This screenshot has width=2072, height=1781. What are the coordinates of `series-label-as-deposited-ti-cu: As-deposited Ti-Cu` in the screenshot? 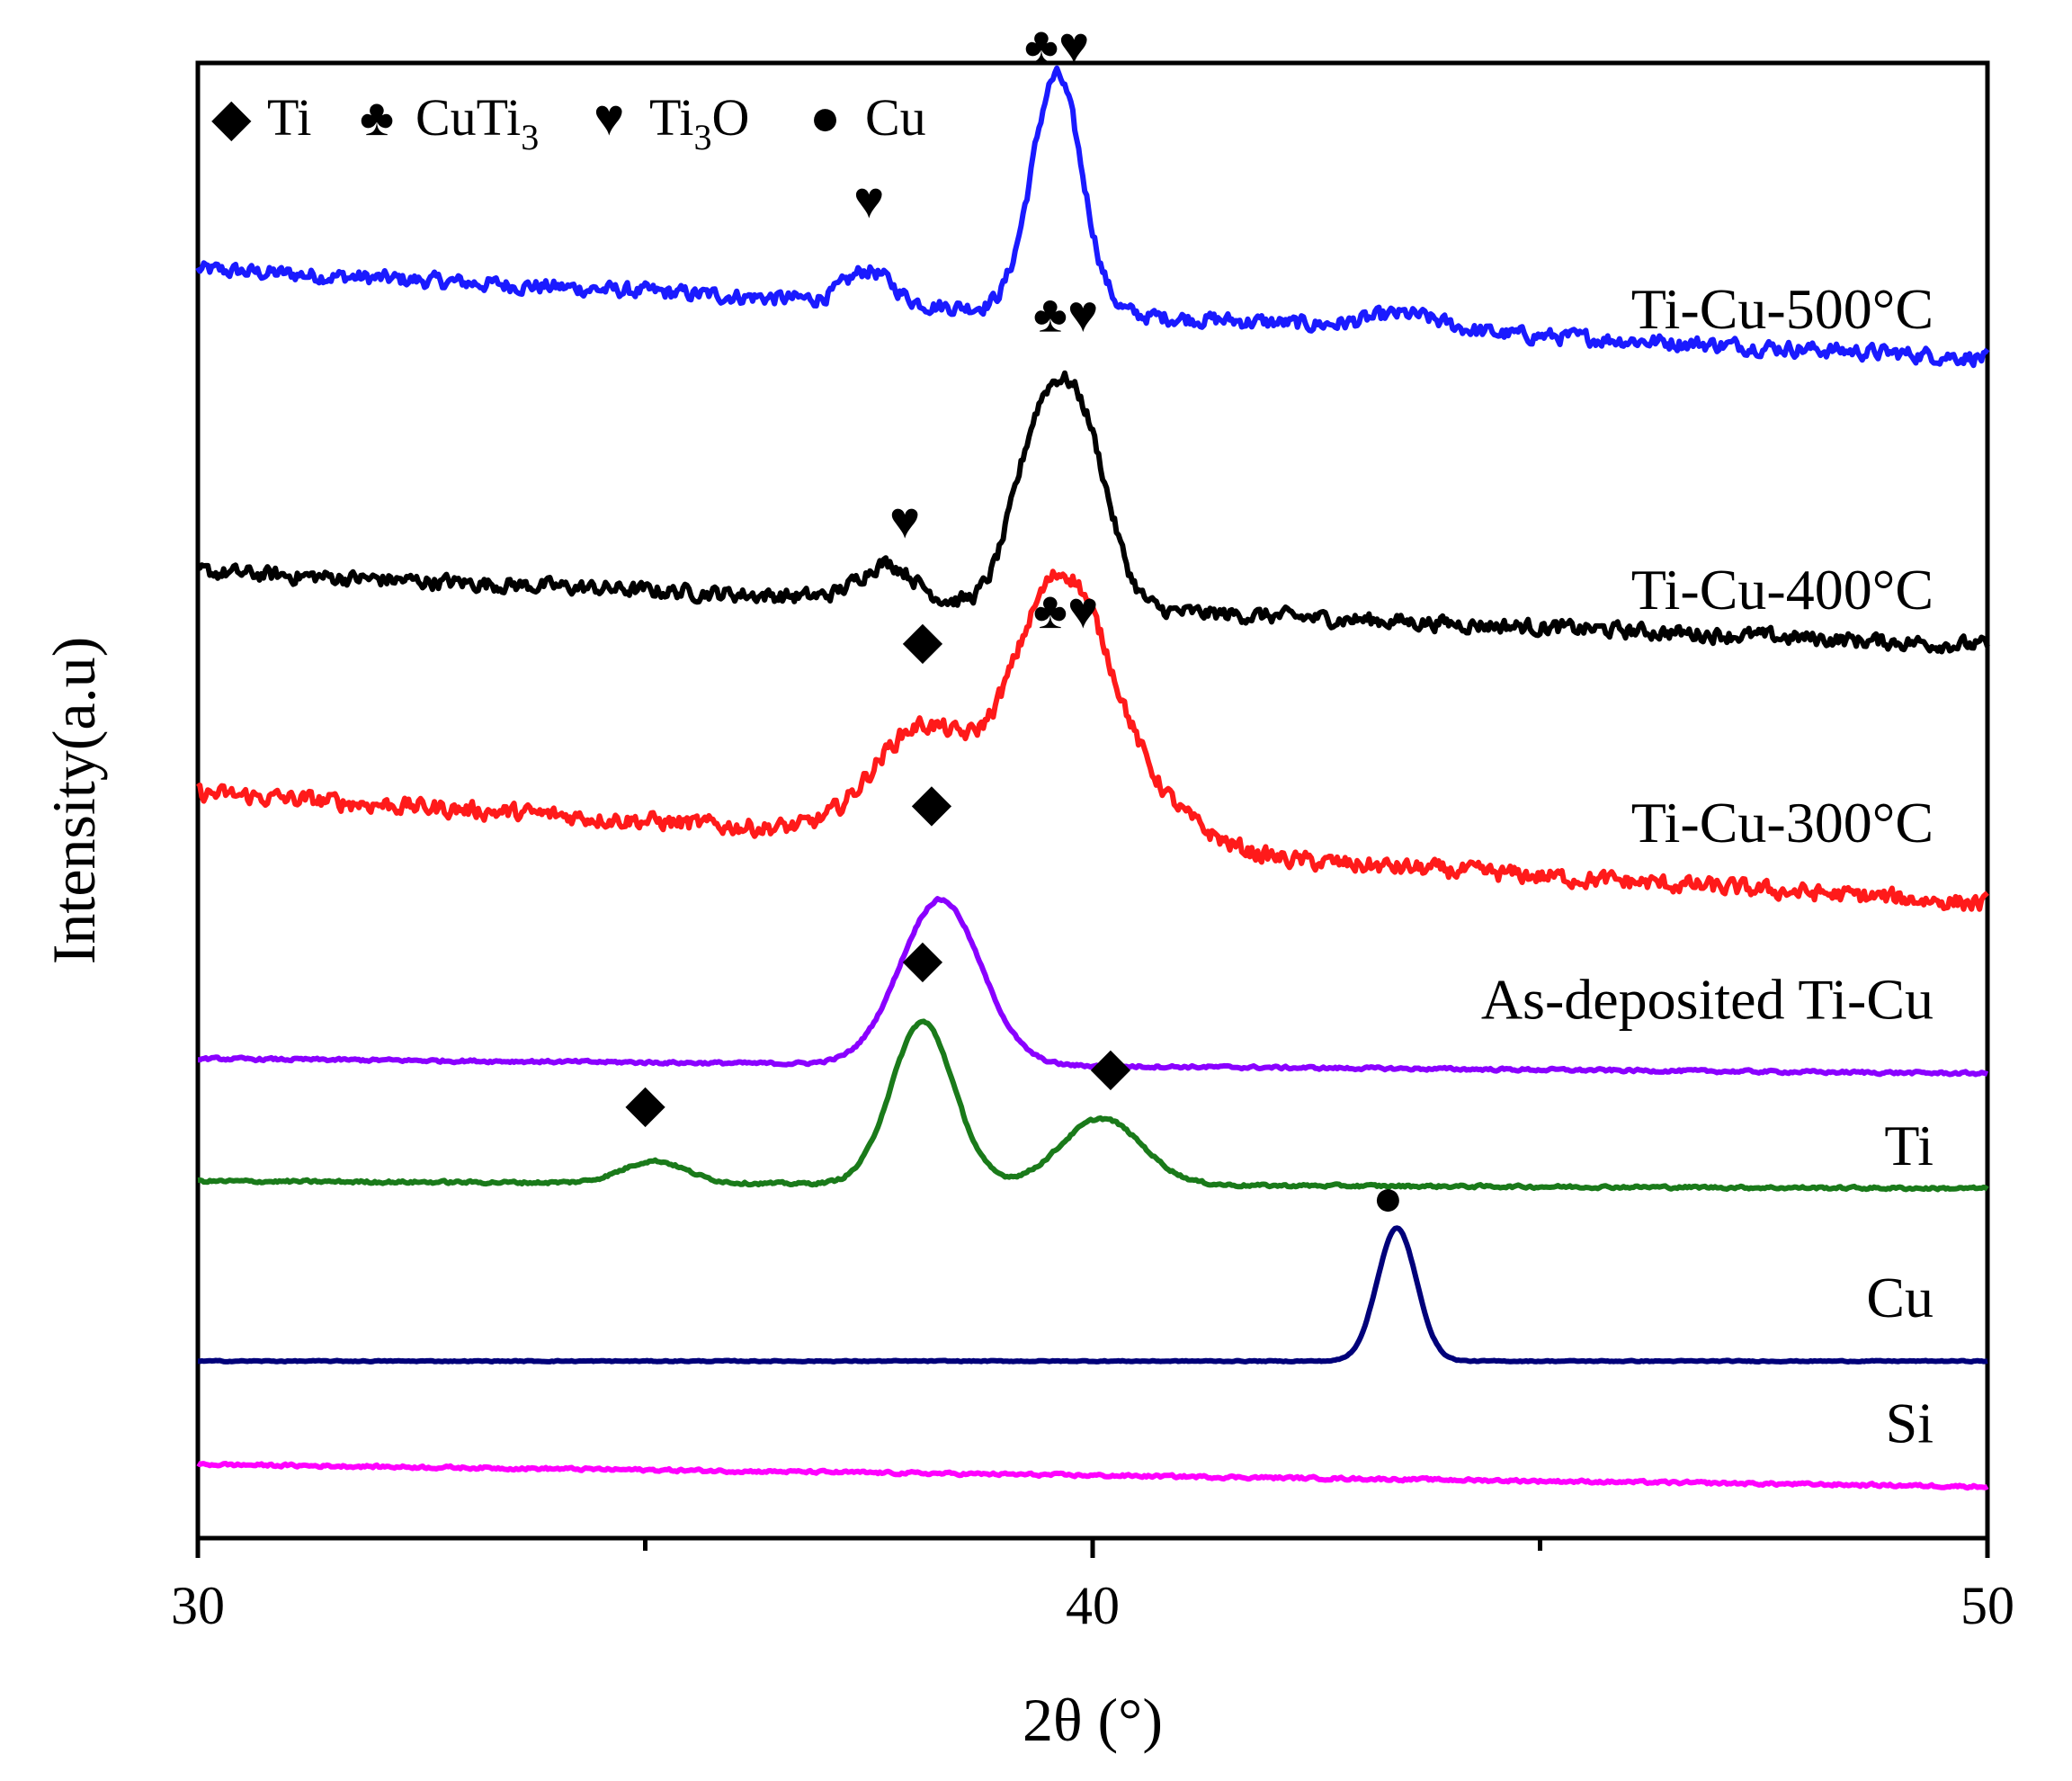 It's located at (1707, 1000).